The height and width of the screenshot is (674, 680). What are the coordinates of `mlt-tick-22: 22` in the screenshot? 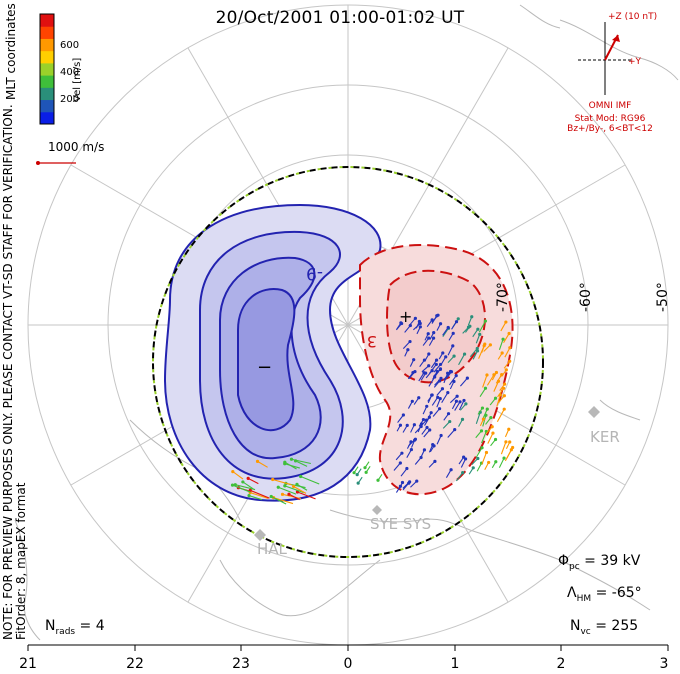 It's located at (135, 664).